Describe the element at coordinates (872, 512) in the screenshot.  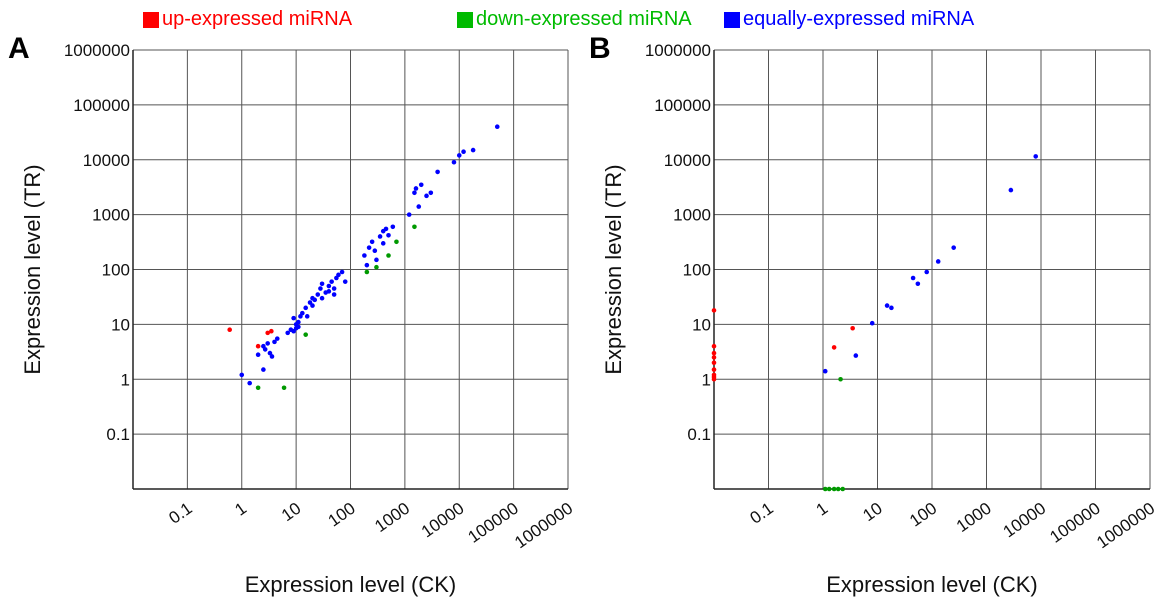
I see `x-tick-label: 10` at that location.